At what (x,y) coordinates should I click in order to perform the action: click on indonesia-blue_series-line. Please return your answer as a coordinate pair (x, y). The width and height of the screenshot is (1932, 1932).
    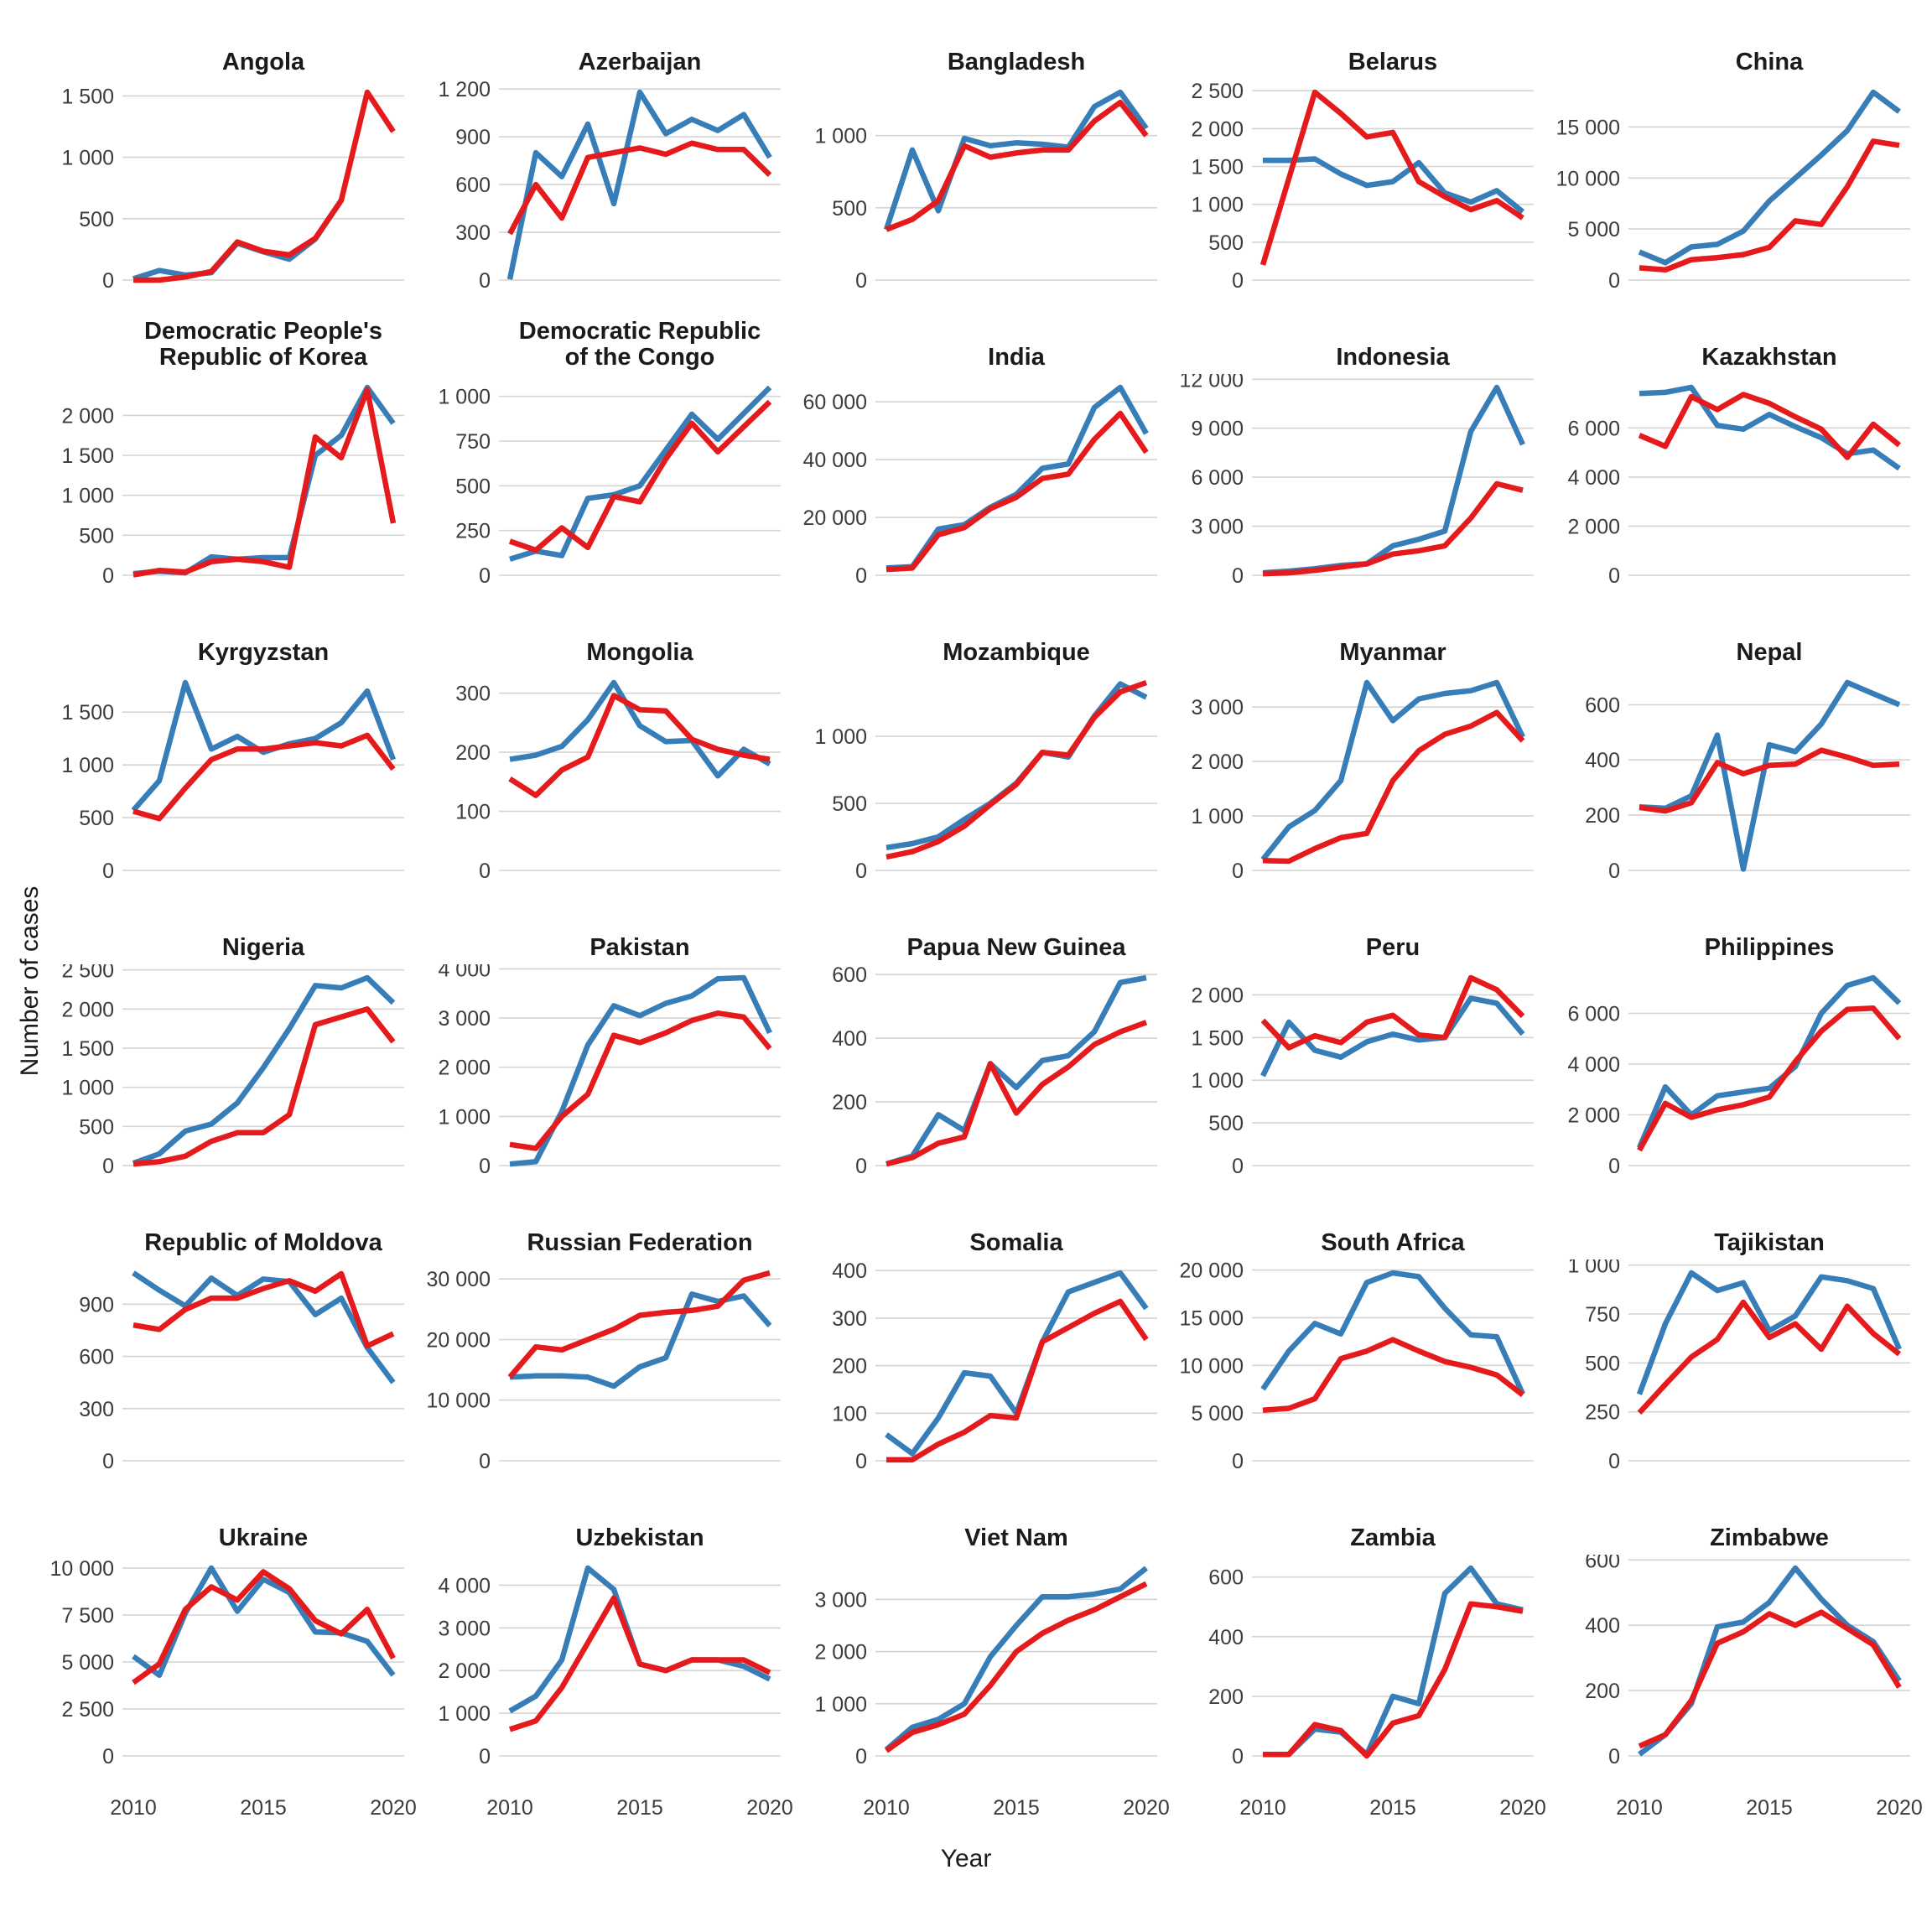
    Looking at the image, I should click on (1393, 480).